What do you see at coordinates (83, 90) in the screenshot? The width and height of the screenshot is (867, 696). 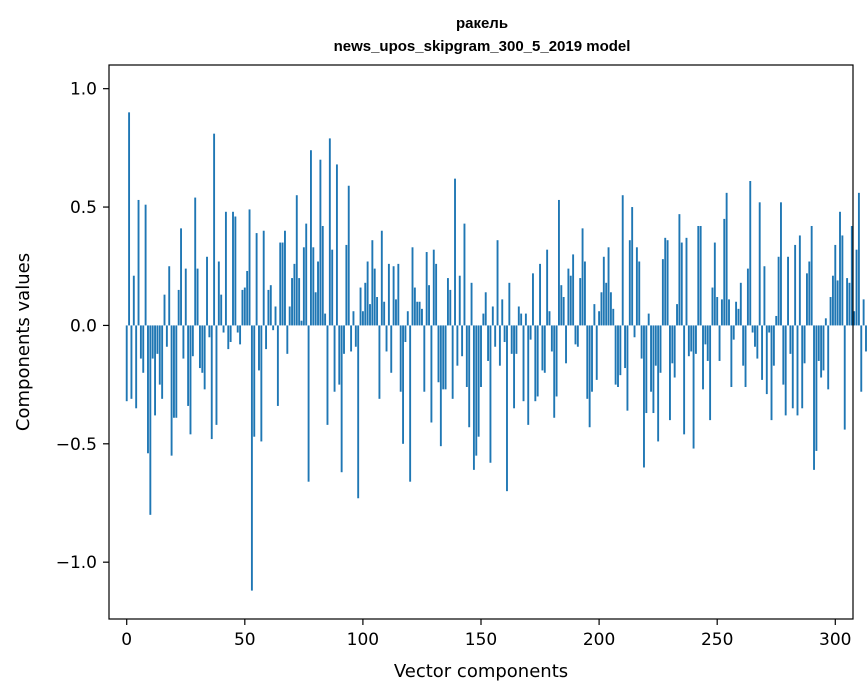 I see `y-tick-label: 1.0` at bounding box center [83, 90].